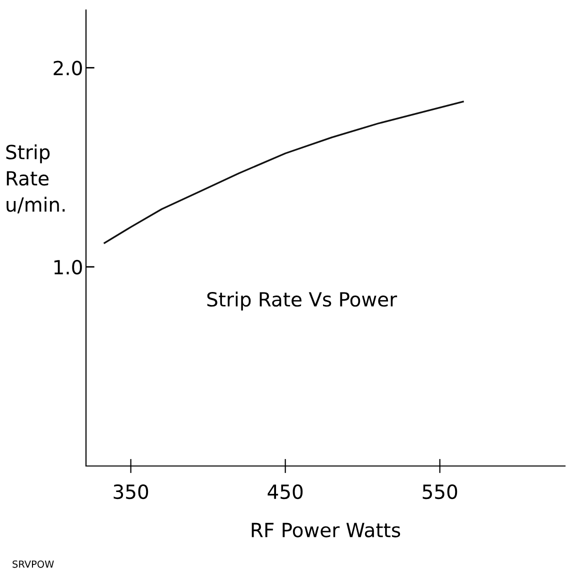 This screenshot has width=570, height=577. What do you see at coordinates (68, 68) in the screenshot?
I see `y-tick-label: 2.0` at bounding box center [68, 68].